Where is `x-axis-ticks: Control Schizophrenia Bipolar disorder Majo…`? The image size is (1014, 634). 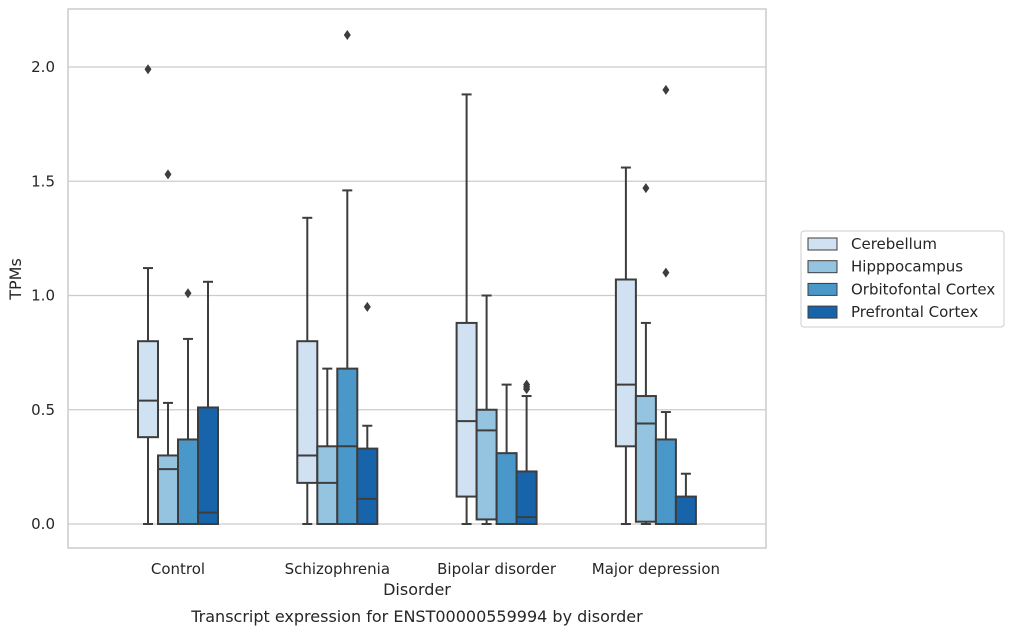 x-axis-ticks: Control Schizophrenia Bipolar disorder Majo… is located at coordinates (435, 569).